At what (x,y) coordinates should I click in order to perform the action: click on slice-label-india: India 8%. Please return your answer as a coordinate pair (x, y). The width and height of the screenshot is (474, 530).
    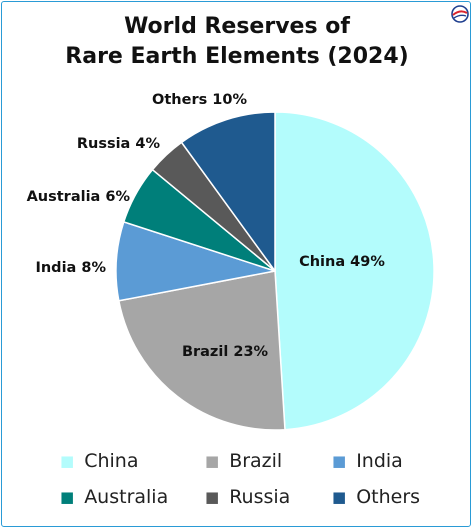
    Looking at the image, I should click on (70, 268).